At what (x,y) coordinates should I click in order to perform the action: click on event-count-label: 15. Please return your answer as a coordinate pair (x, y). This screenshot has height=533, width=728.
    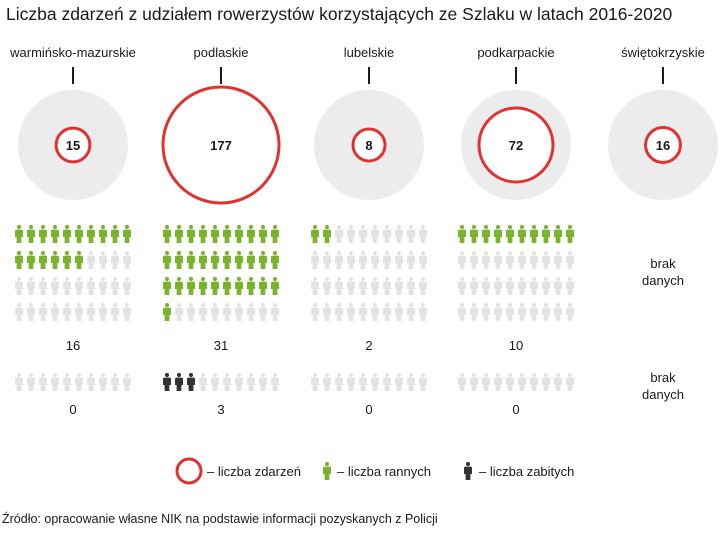
    Looking at the image, I should click on (73, 145).